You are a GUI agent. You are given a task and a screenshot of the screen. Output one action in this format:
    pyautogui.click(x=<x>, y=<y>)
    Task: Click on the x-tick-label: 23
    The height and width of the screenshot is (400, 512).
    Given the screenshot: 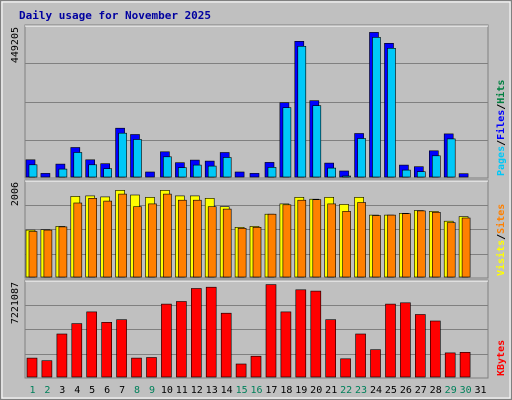 What is the action you would take?
    pyautogui.click(x=361, y=390)
    